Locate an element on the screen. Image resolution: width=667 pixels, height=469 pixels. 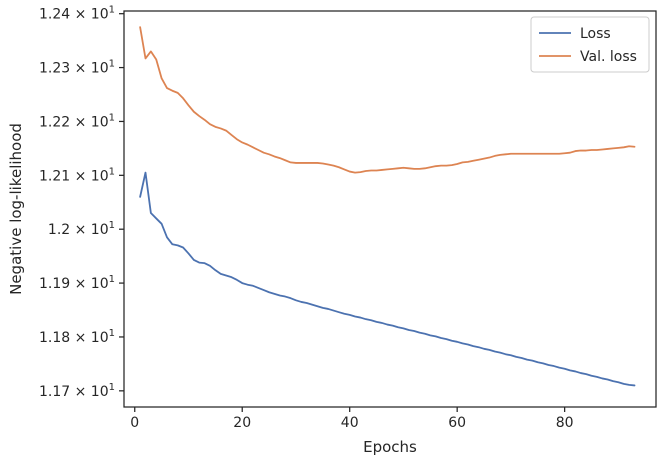
y-tick-label: 1.2 × 10¹ is located at coordinates (81, 229).